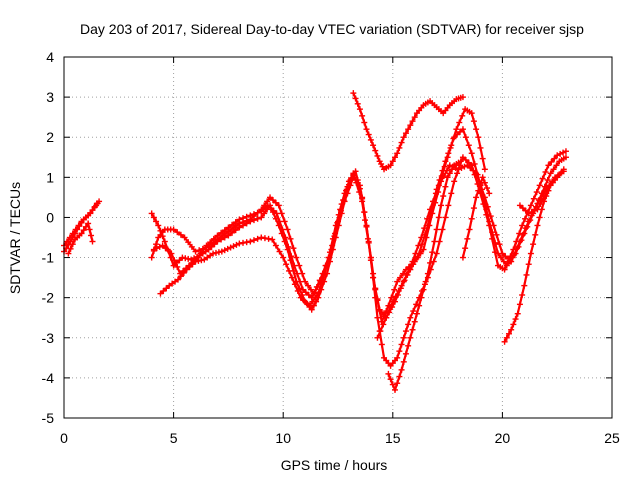  I want to click on y-axis-label: SDTVAR / TECUs, so click(15, 238).